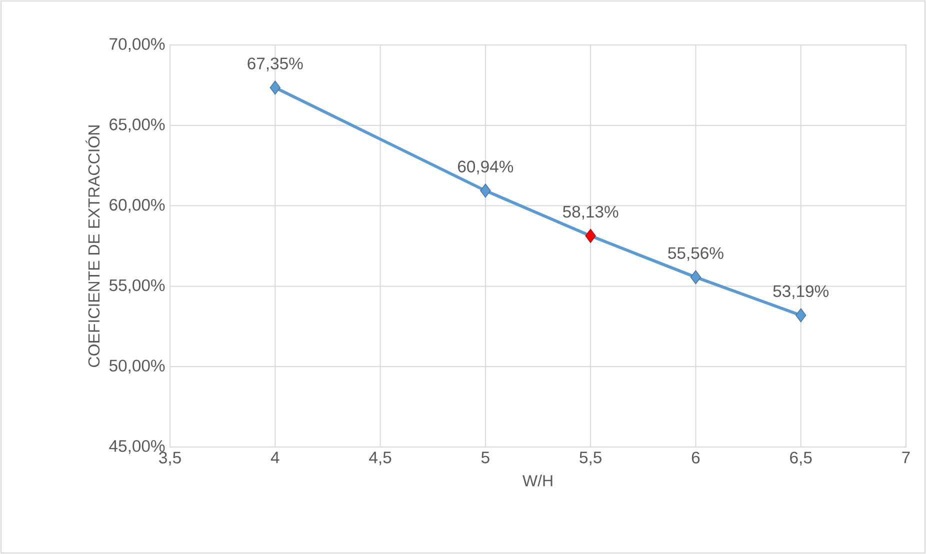 Image resolution: width=926 pixels, height=554 pixels. I want to click on y-tick-label: 45,00%, so click(137, 447).